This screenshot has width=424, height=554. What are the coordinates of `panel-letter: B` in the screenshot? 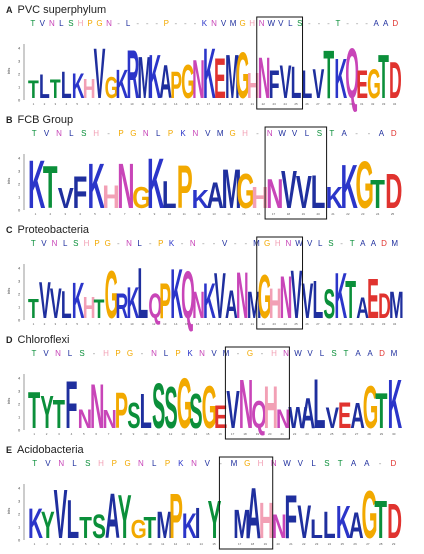 It's located at (9, 120).